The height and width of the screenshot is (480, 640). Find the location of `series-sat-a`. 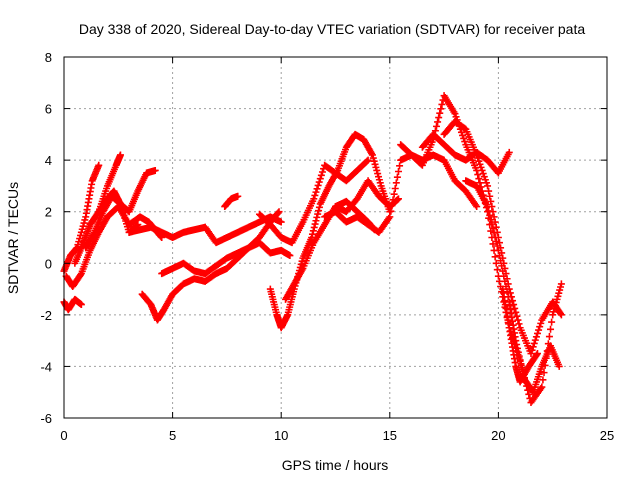

series-sat-a is located at coordinates (81, 218).